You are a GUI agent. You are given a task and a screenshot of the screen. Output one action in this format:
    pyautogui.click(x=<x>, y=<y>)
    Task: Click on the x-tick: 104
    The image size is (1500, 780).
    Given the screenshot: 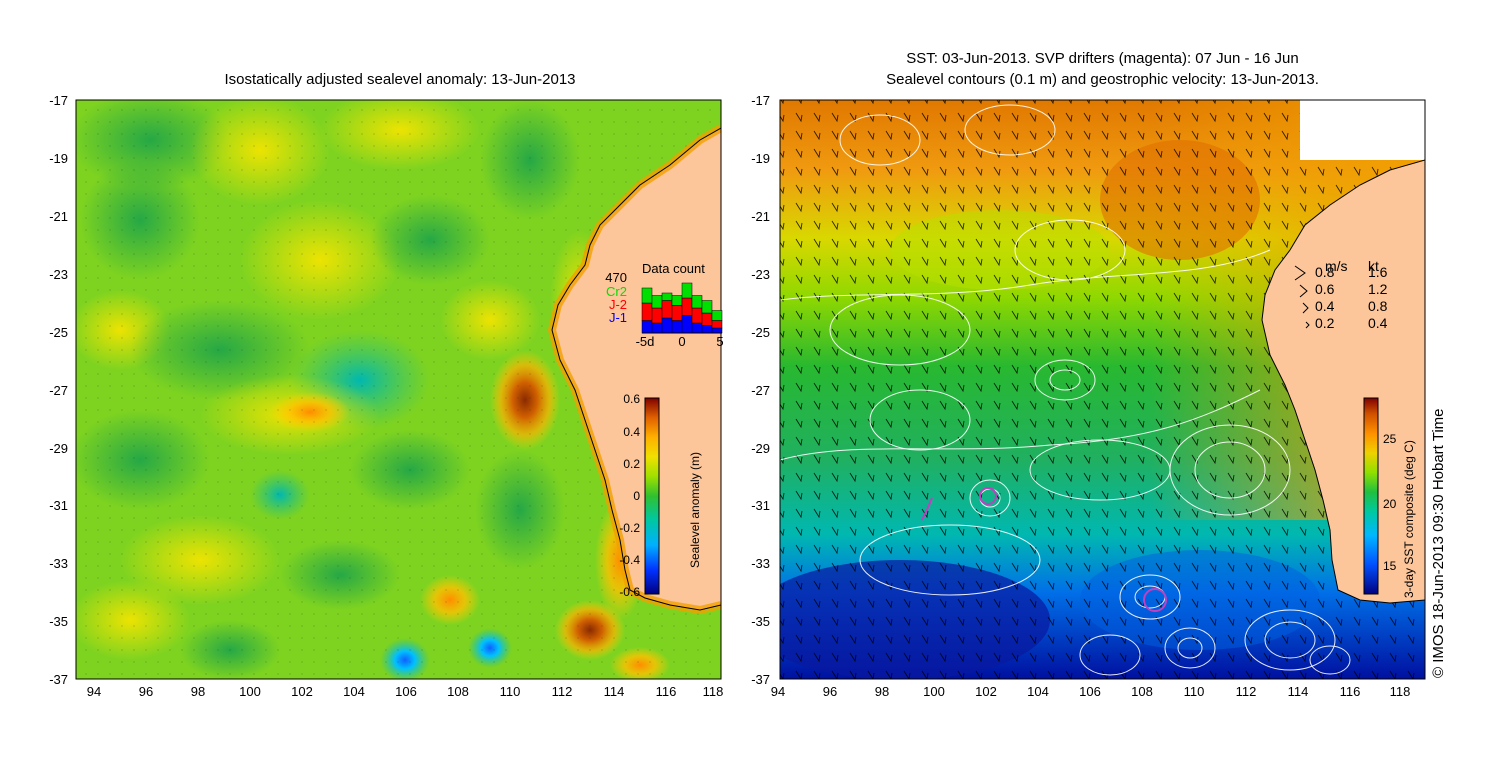 What is the action you would take?
    pyautogui.click(x=1038, y=691)
    